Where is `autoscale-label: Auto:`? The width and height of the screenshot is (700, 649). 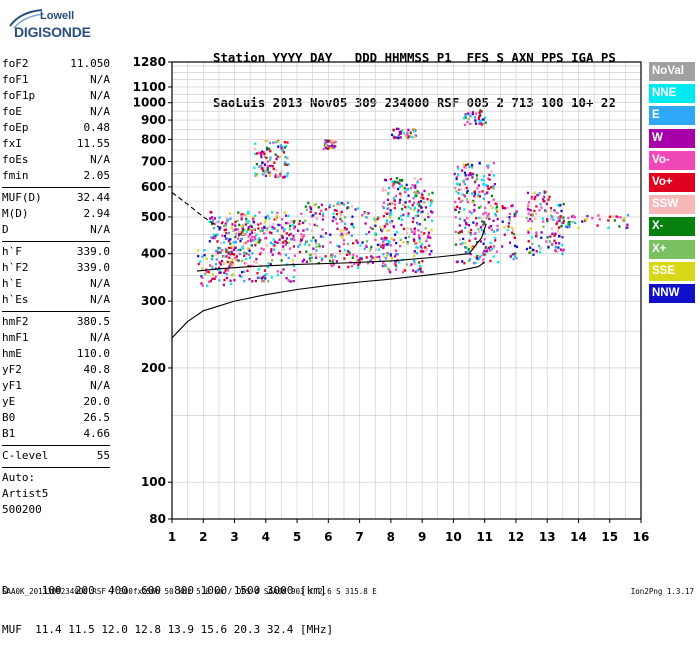
autoscale-label: Auto: is located at coordinates (19, 477).